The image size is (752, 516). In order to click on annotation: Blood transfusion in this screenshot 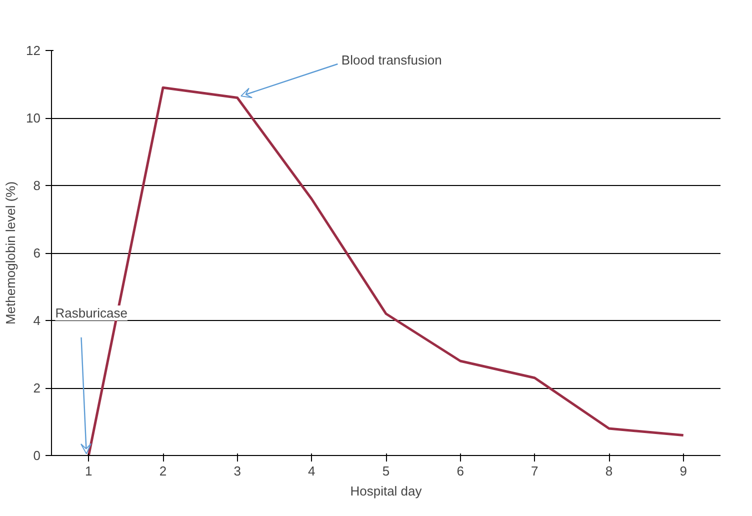, I will do `click(391, 60)`.